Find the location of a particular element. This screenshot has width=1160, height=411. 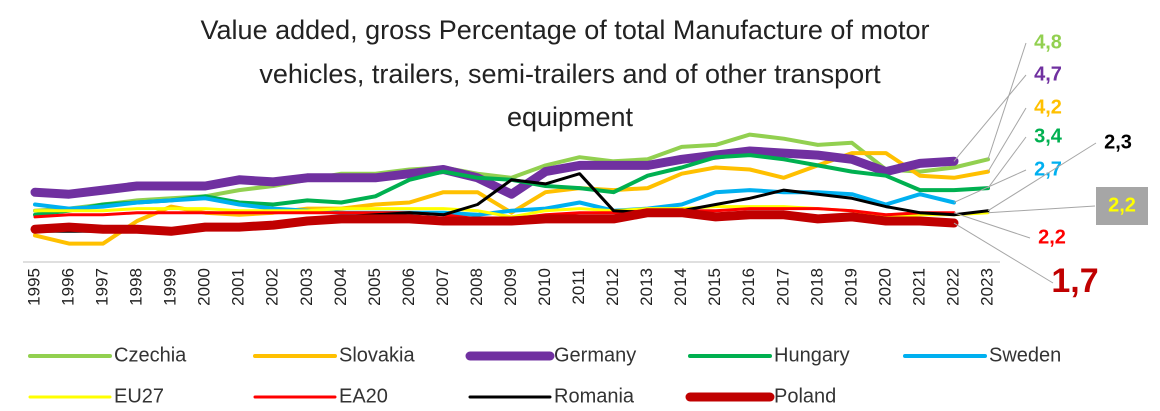

x-tick-label: 2000 is located at coordinates (204, 287).